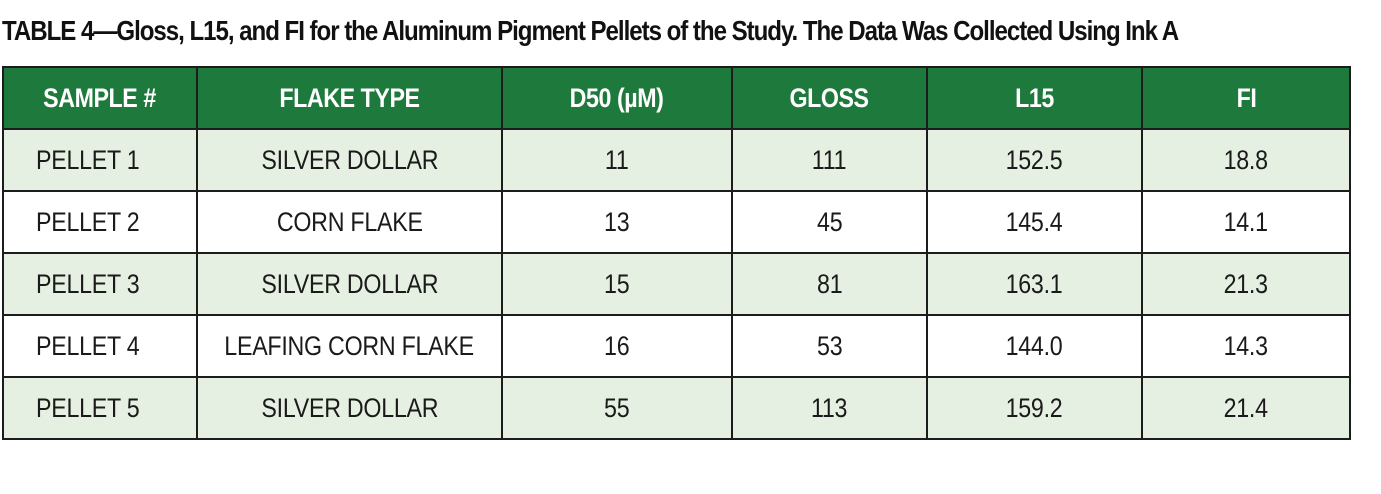  I want to click on cell-fi: 14.3, so click(1246, 346).